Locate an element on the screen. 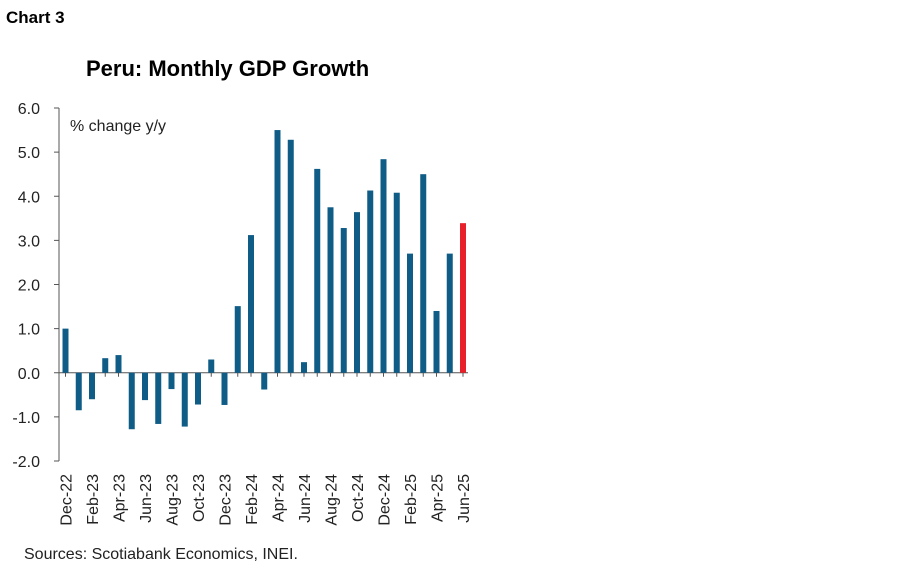 This screenshot has height=579, width=900. y-tick-label: 1.0 is located at coordinates (29, 330).